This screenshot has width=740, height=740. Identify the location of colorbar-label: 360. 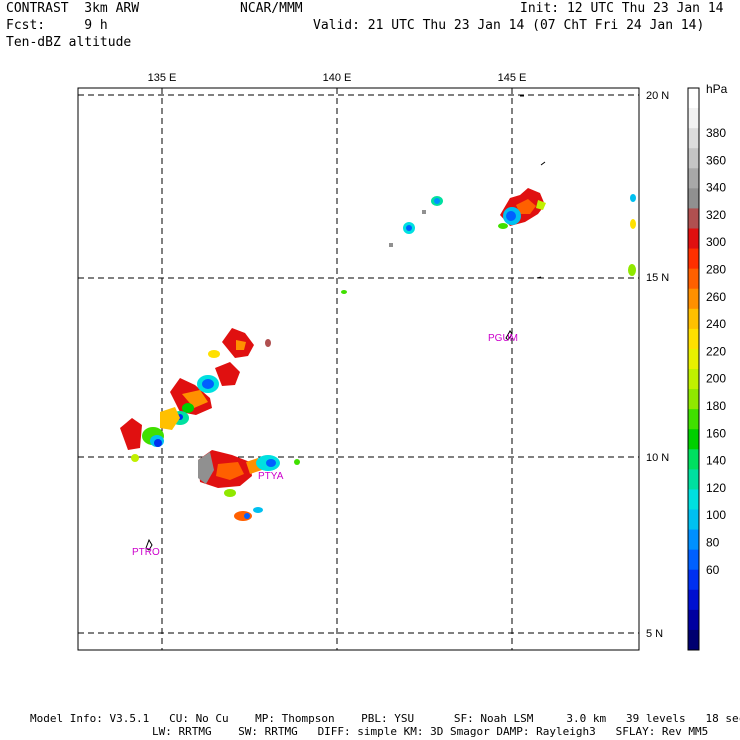
(716, 160).